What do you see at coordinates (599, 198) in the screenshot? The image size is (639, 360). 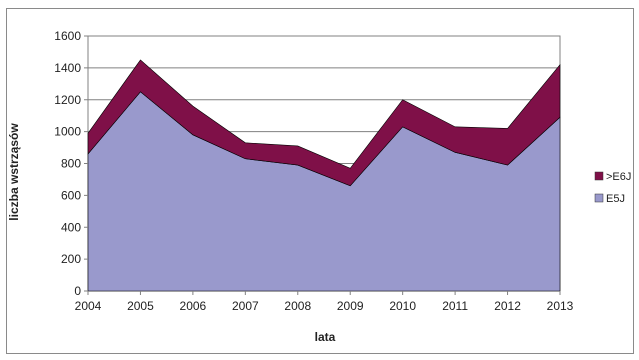 I see `legend-swatch-e5j` at bounding box center [599, 198].